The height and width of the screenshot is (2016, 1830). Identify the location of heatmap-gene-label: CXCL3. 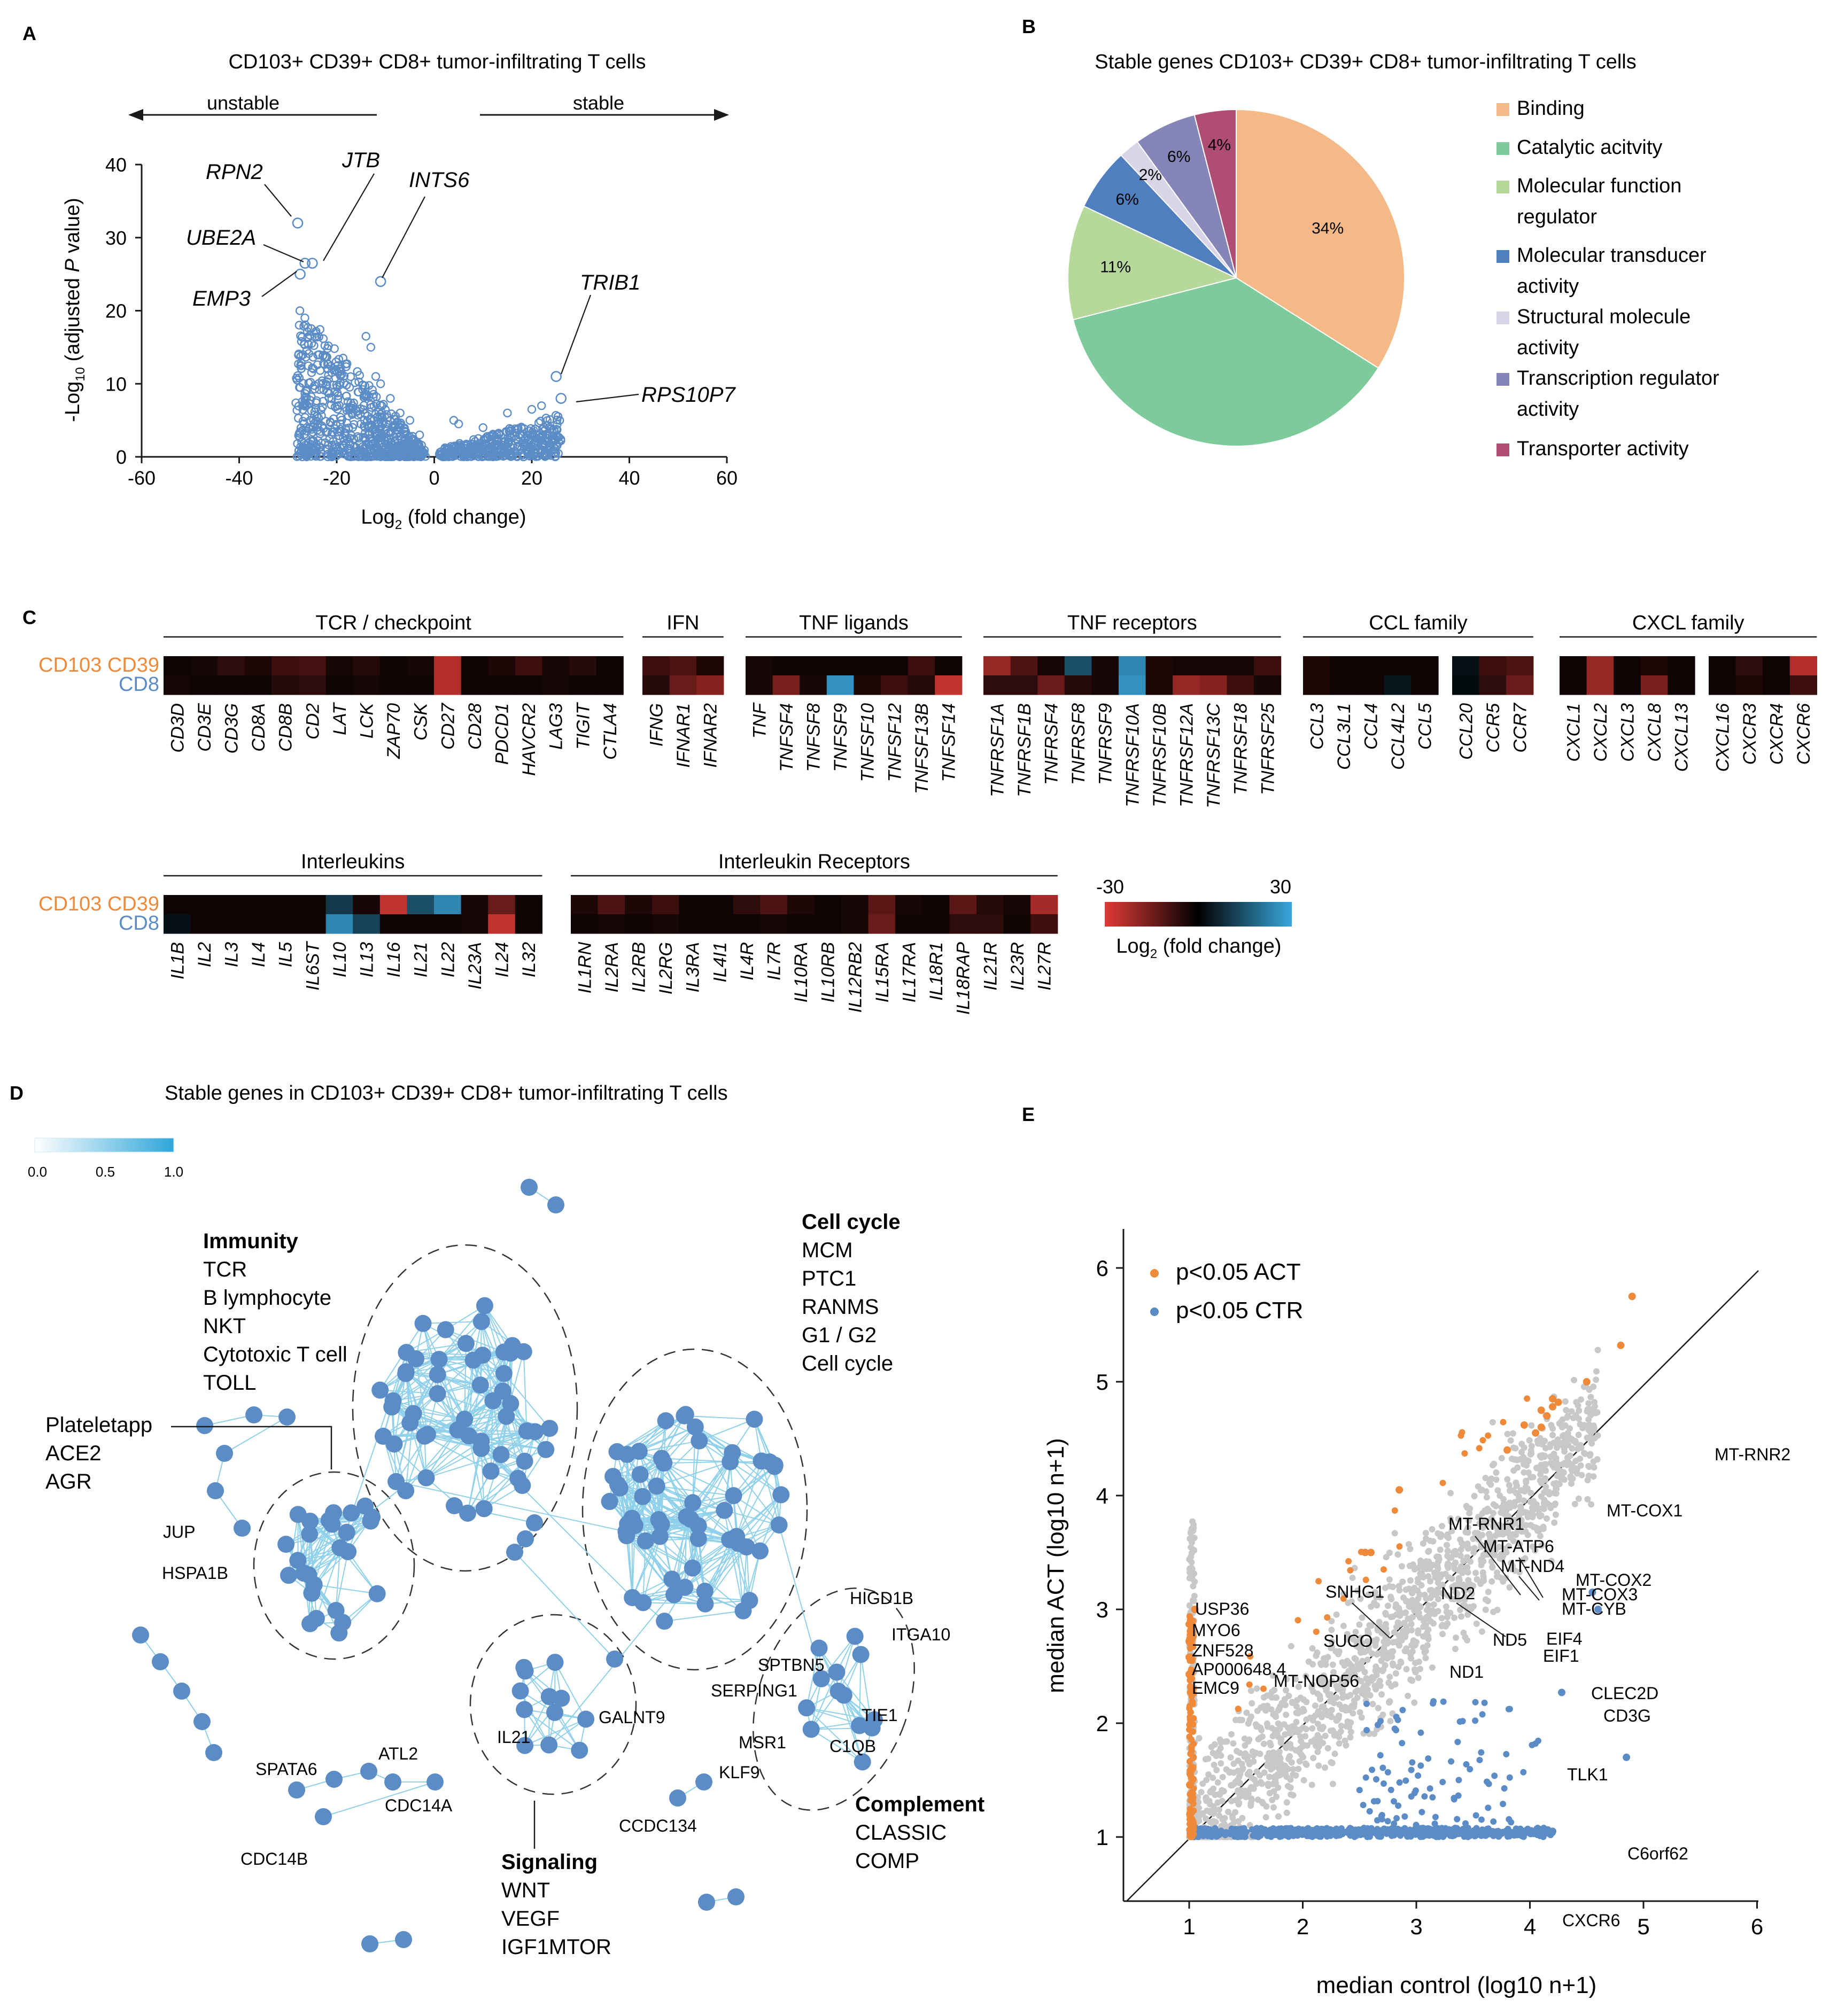
(1628, 732).